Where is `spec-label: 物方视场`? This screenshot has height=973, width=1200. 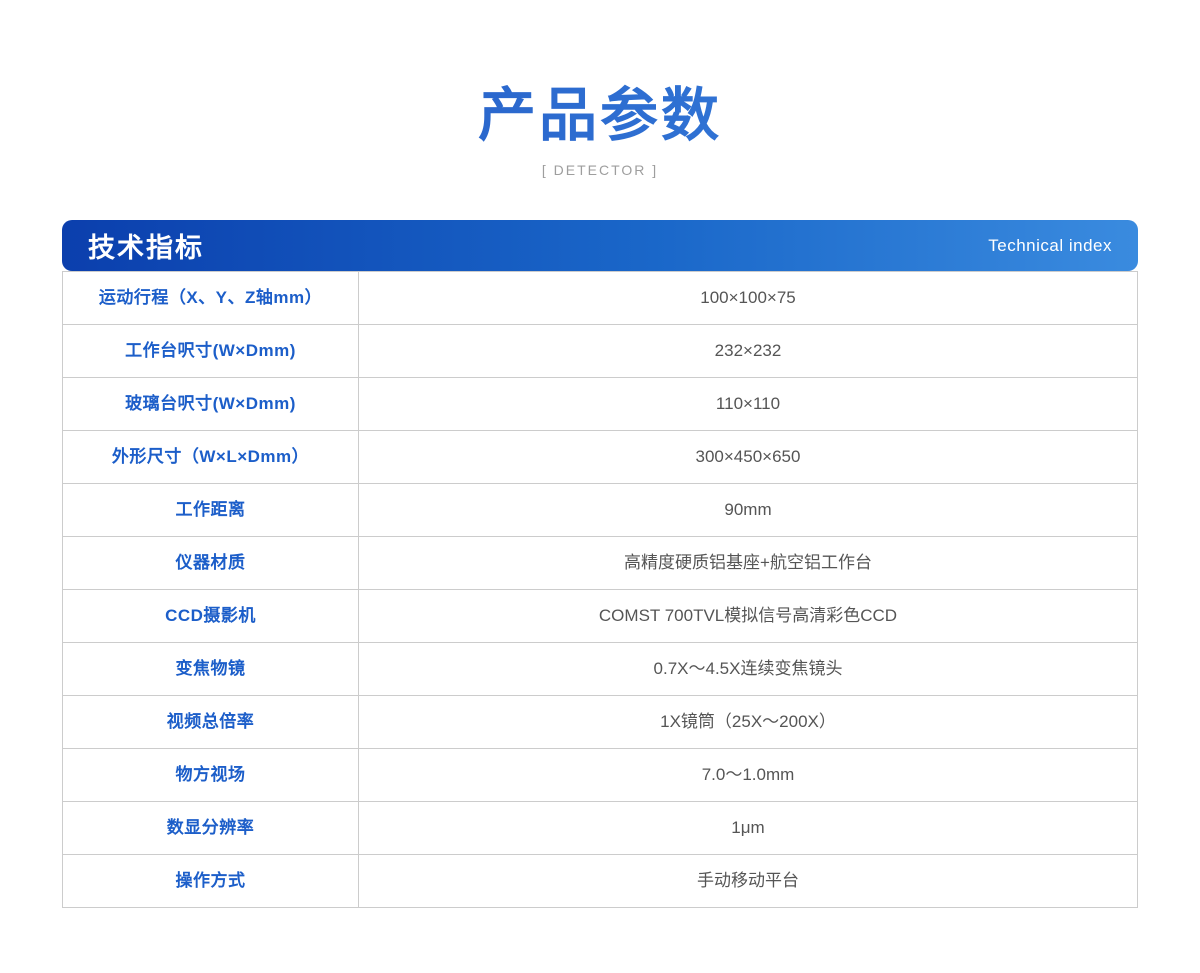 spec-label: 物方视场 is located at coordinates (210, 775).